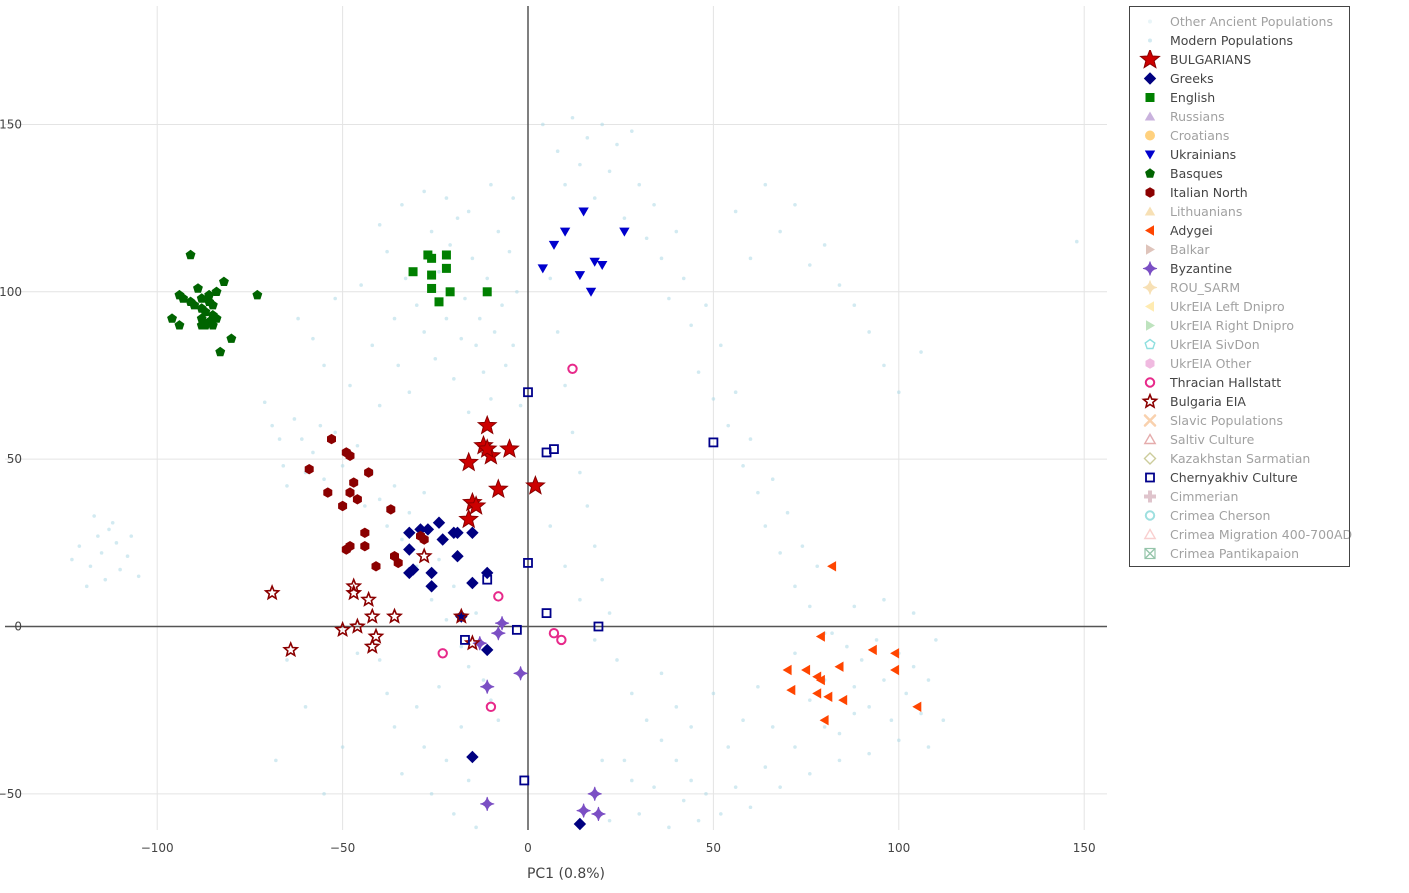  What do you see at coordinates (1239, 439) in the screenshot?
I see `legend-item-saltiv-culture: Saltiv Culture` at bounding box center [1239, 439].